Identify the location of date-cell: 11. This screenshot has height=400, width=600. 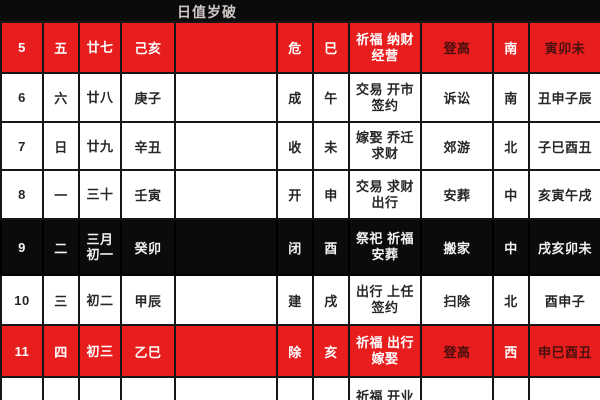
(22, 351).